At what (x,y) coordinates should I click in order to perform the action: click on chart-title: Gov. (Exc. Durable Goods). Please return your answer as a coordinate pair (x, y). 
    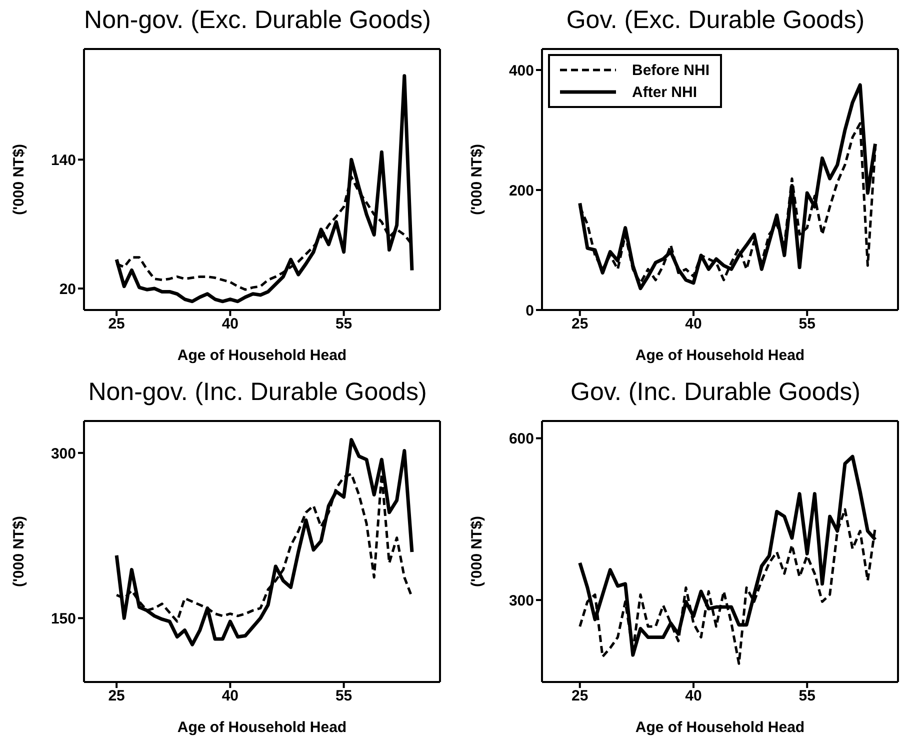
    Looking at the image, I should click on (715, 20).